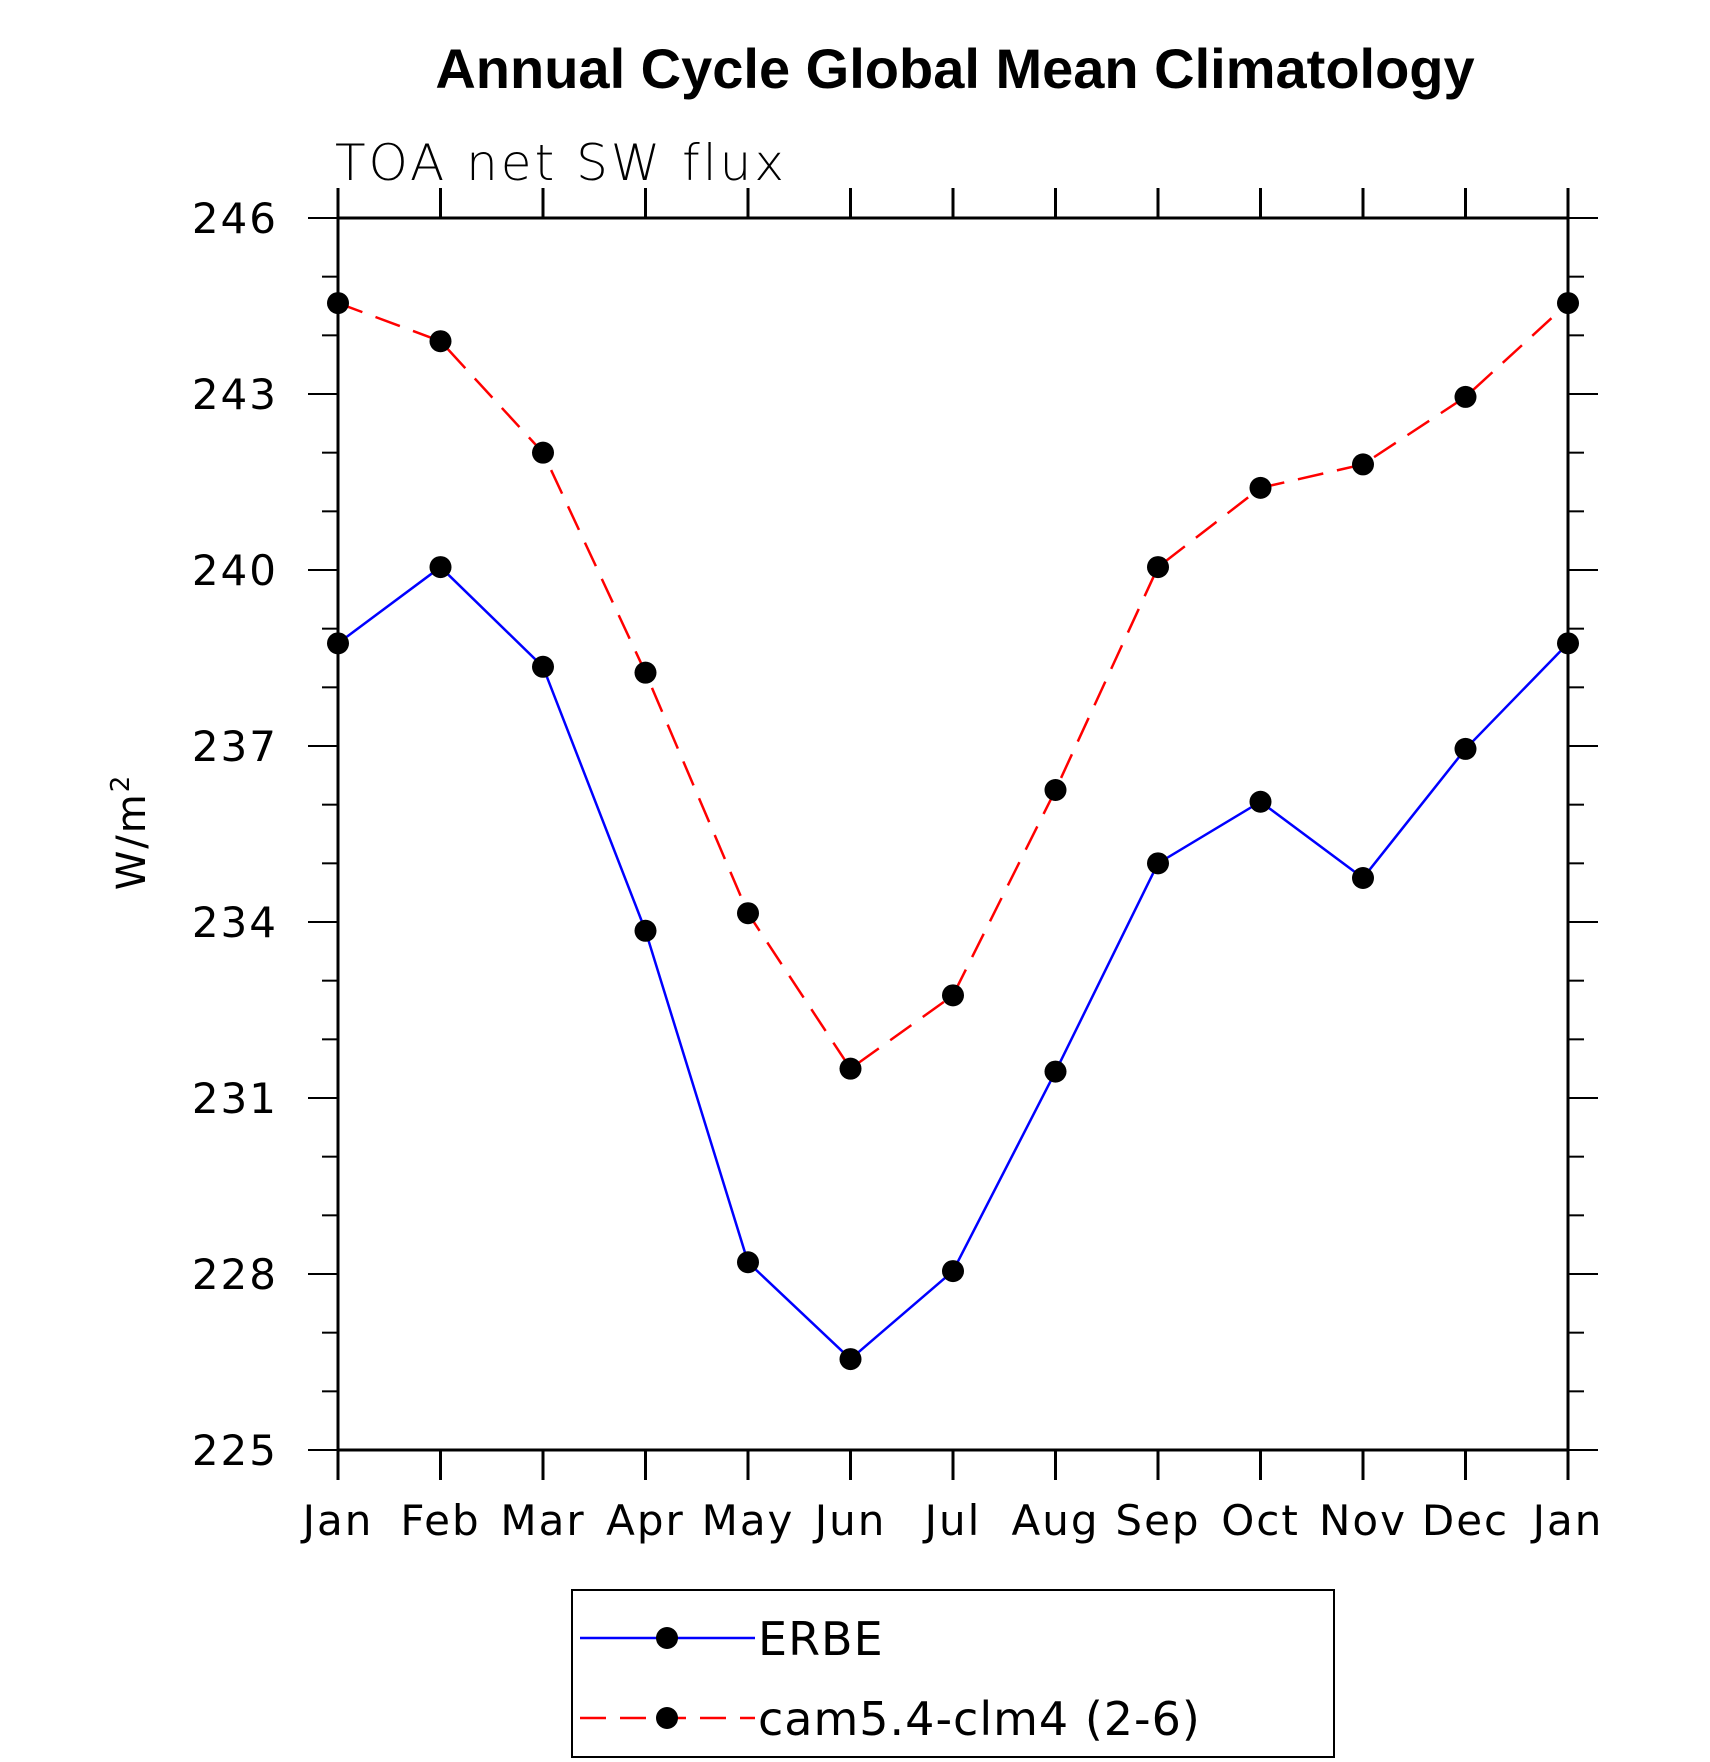  I want to click on y-tick-label: 228, so click(235, 1274).